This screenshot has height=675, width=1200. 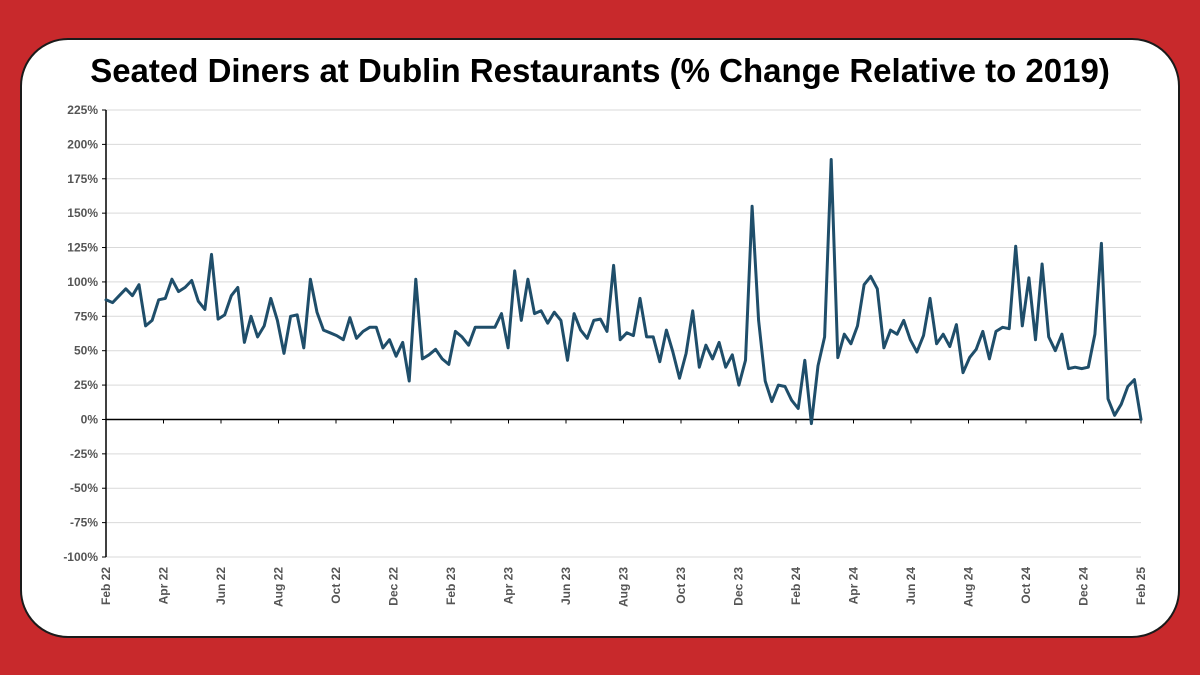 I want to click on y-tick-label: -50%, so click(x=84, y=488).